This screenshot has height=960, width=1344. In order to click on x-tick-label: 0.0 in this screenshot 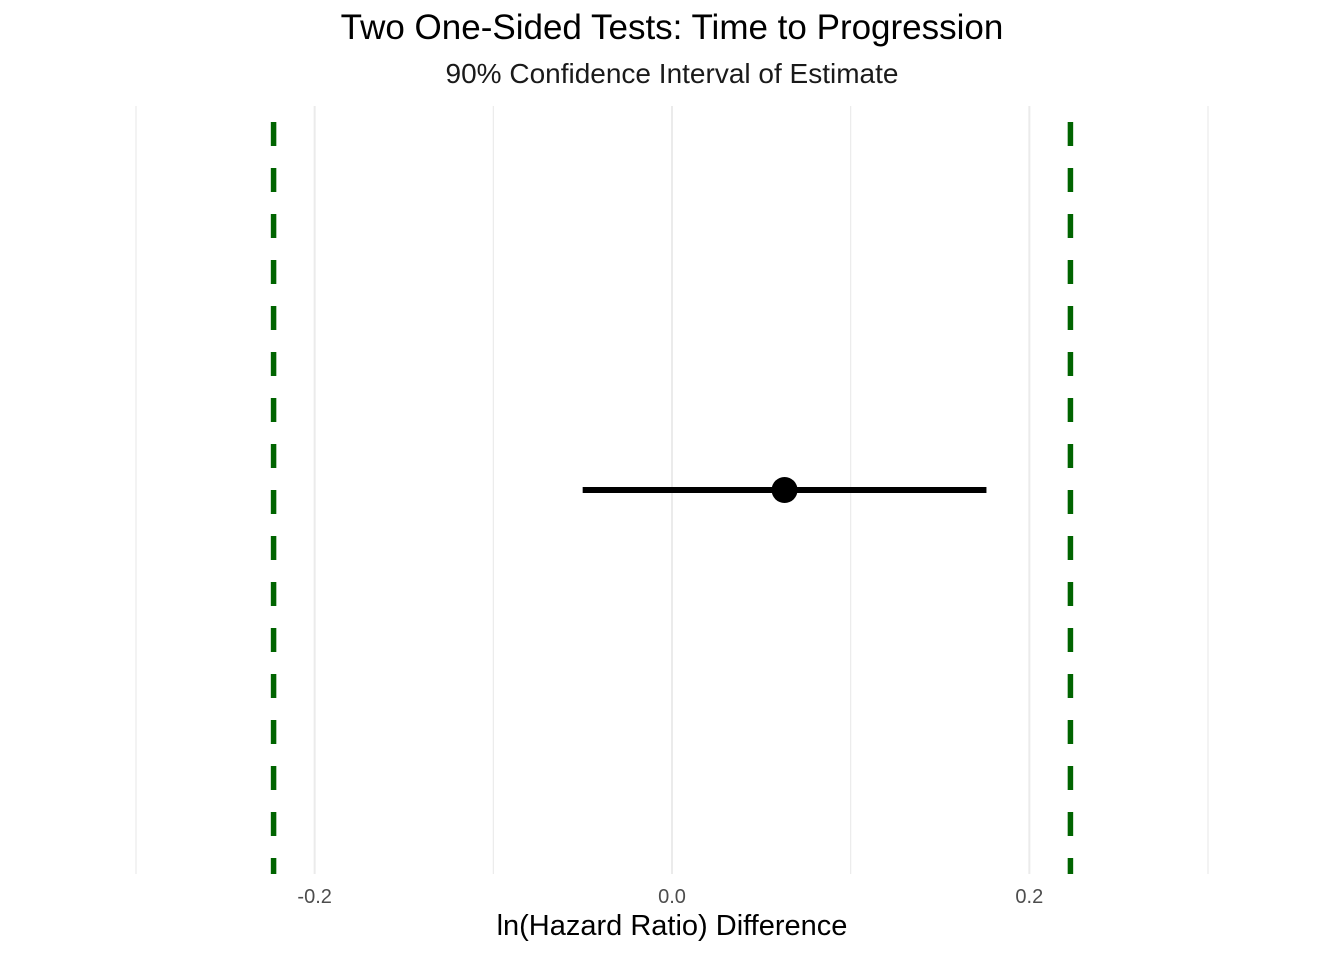, I will do `click(672, 897)`.